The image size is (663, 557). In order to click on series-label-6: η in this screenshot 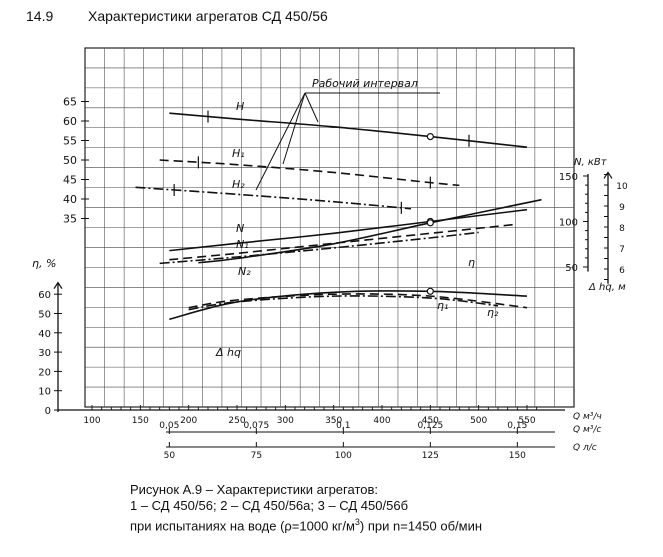, I will do `click(471, 262)`.